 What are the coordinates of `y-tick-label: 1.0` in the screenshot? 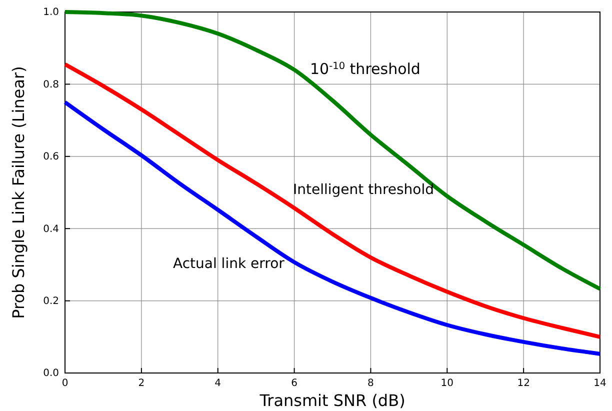 It's located at (51, 12).